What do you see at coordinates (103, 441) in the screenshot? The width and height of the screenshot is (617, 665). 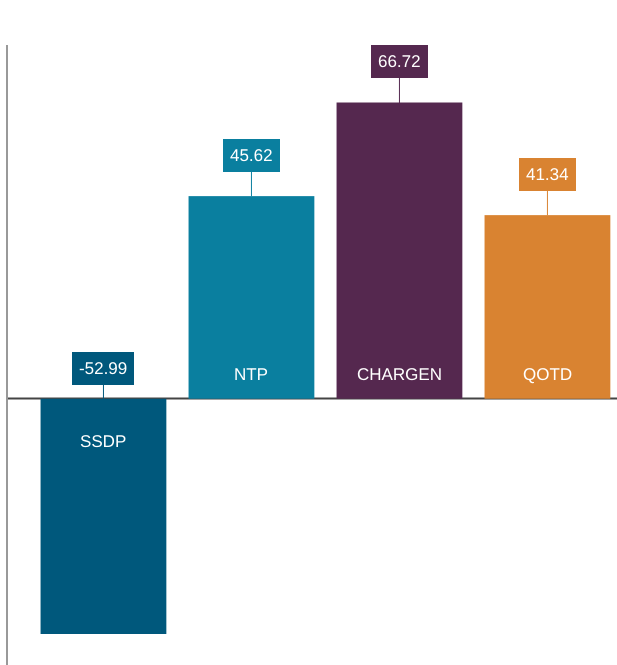 I see `x-tick-label: SSDP` at bounding box center [103, 441].